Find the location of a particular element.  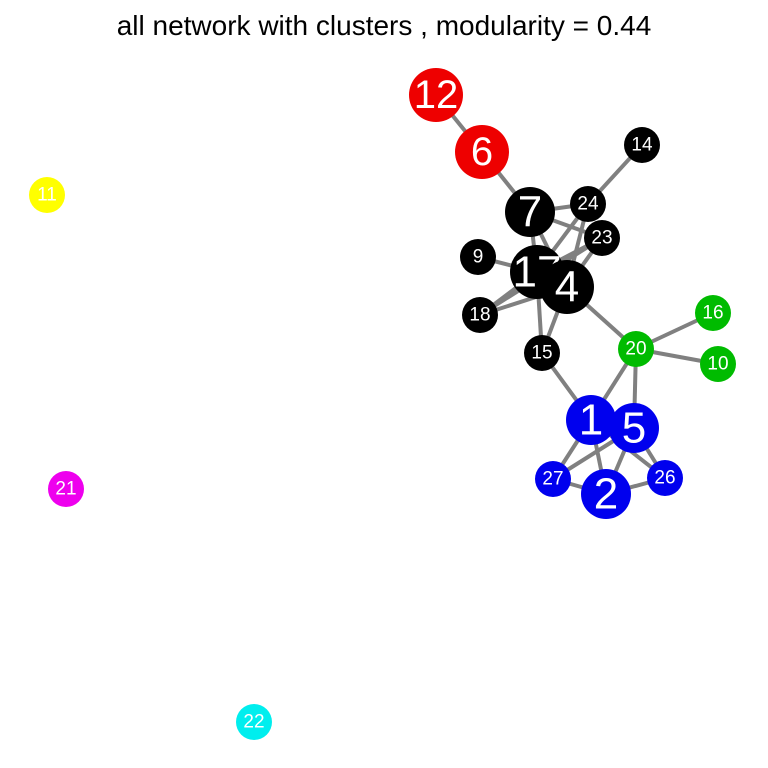

node-16: 16 is located at coordinates (713, 313).